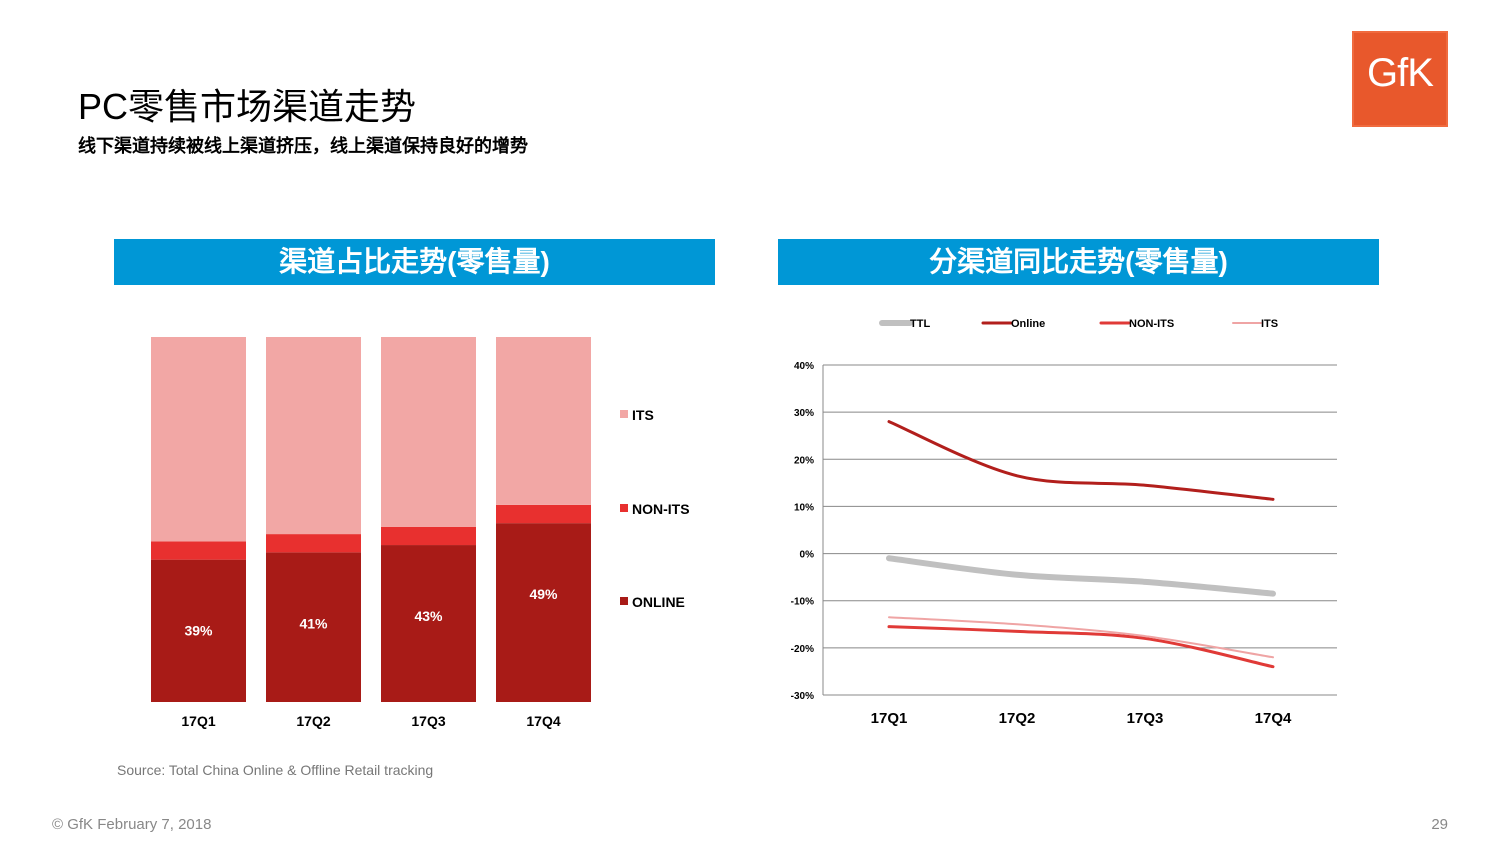  Describe the element at coordinates (132, 824) in the screenshot. I see `footer-copyright: © GfK February 7, 2018` at that location.